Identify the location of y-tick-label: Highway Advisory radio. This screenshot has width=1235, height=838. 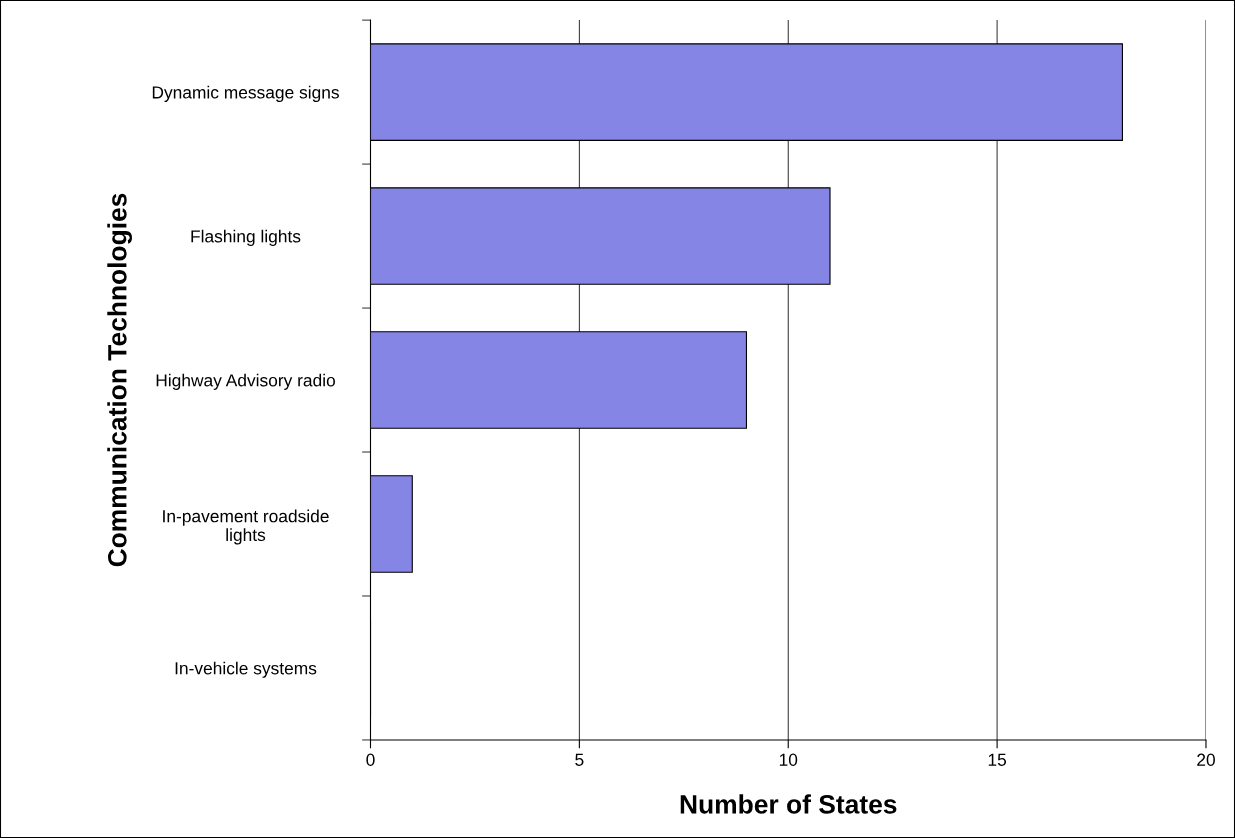
(245, 381).